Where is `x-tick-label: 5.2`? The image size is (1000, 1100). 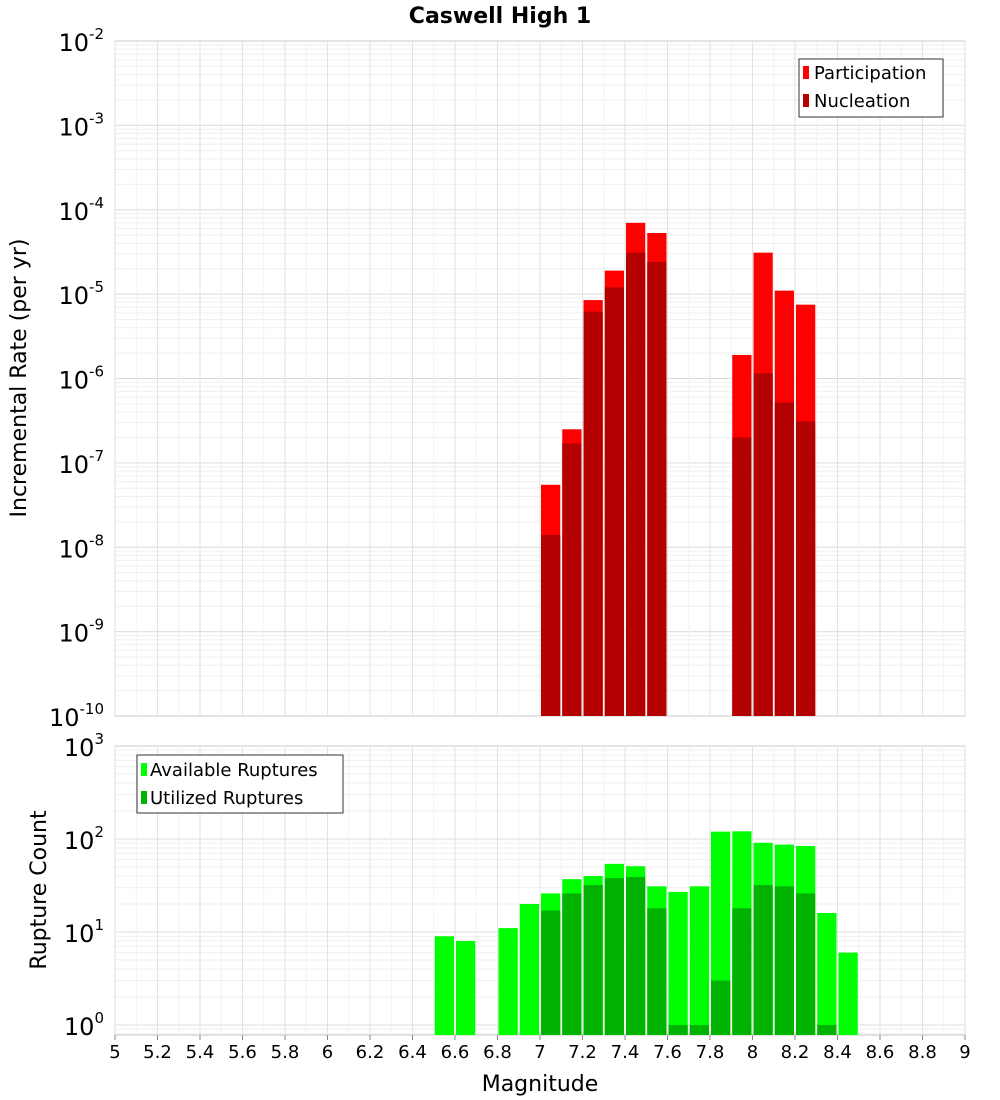
x-tick-label: 5.2 is located at coordinates (157, 1052).